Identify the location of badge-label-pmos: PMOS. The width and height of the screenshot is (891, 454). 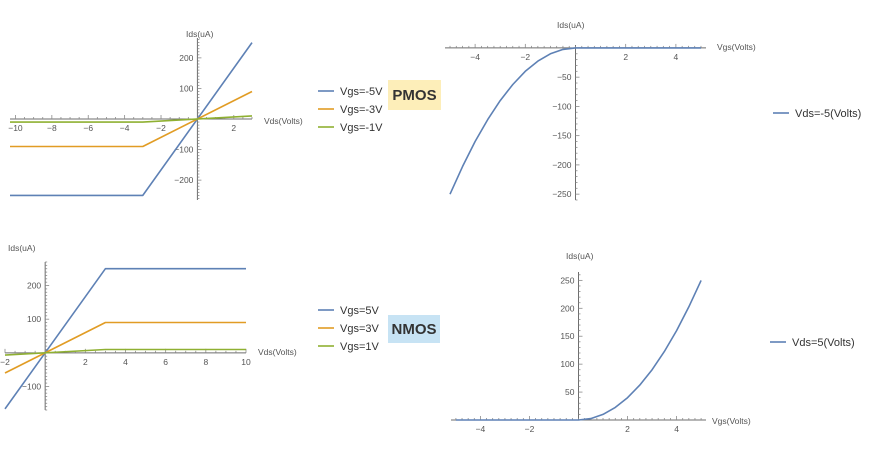
(414, 95).